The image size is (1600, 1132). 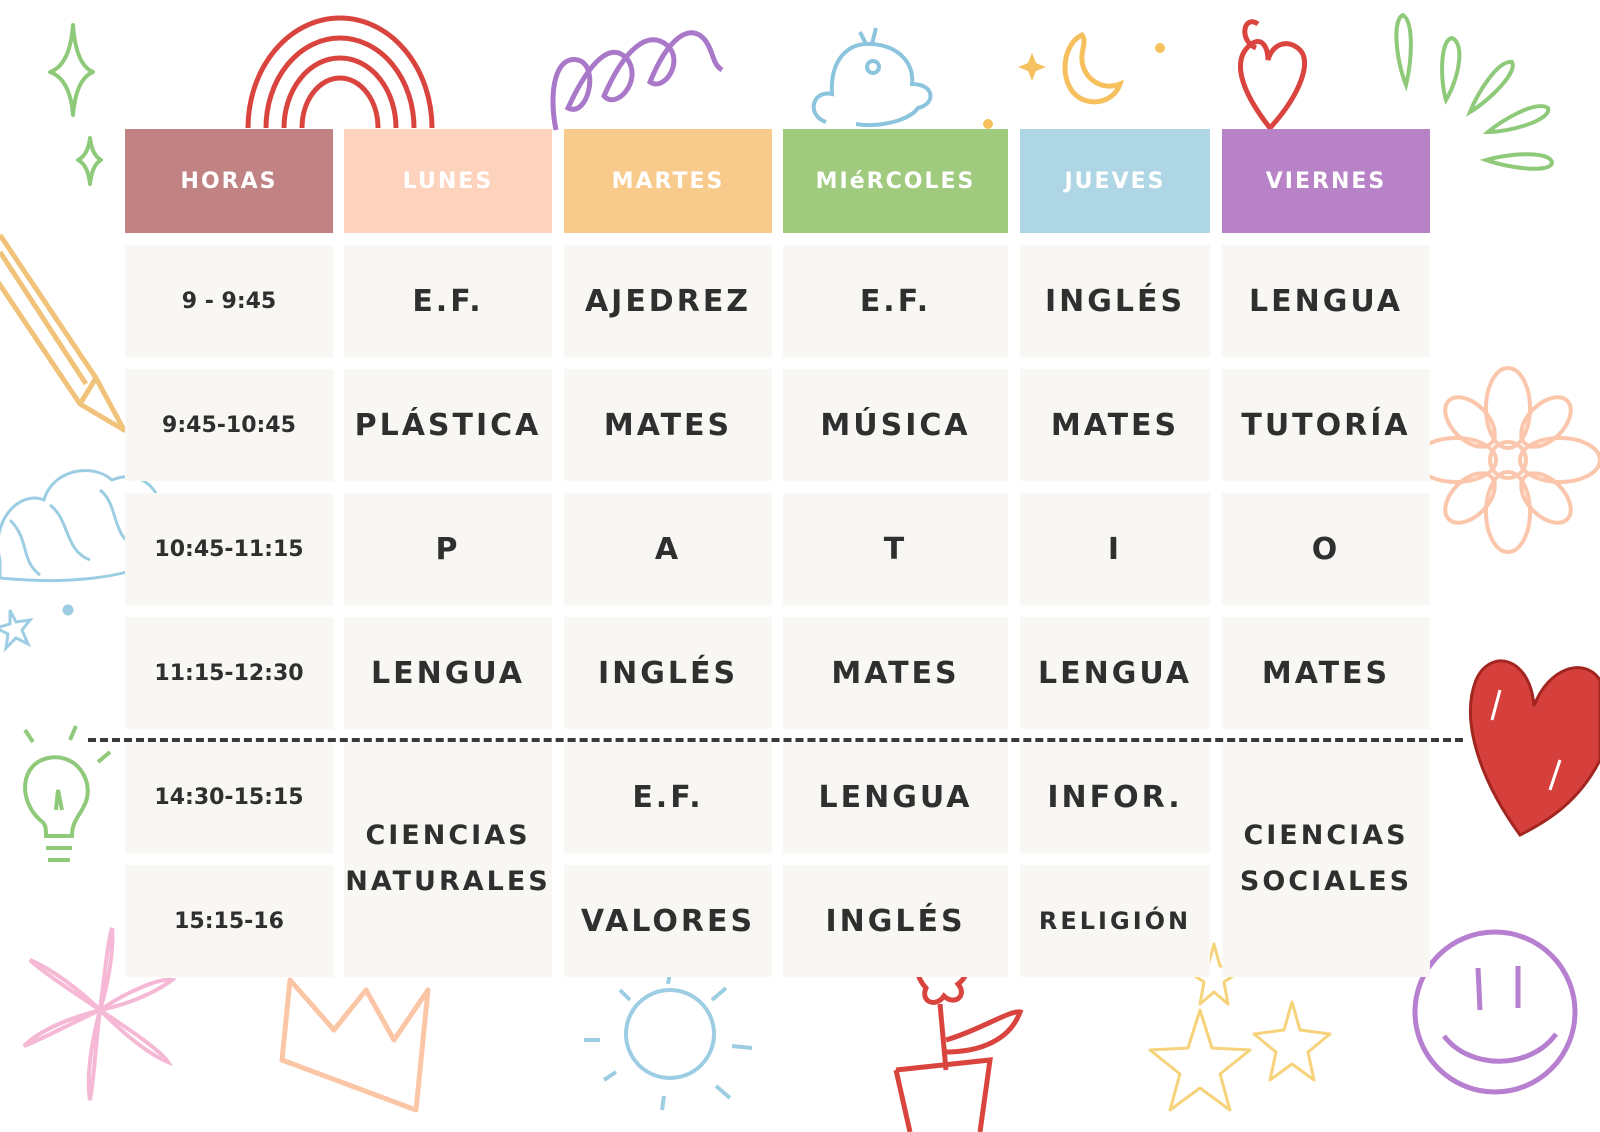 What do you see at coordinates (637, 80) in the screenshot?
I see `spiral-icon` at bounding box center [637, 80].